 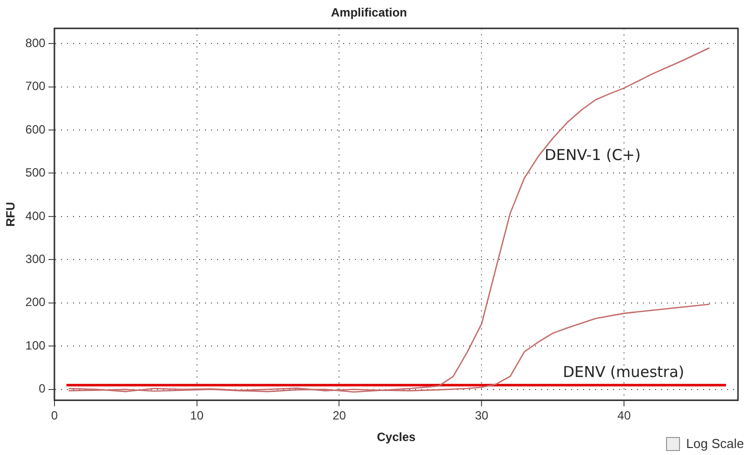 I want to click on y-tick-label: 600, so click(x=35, y=129).